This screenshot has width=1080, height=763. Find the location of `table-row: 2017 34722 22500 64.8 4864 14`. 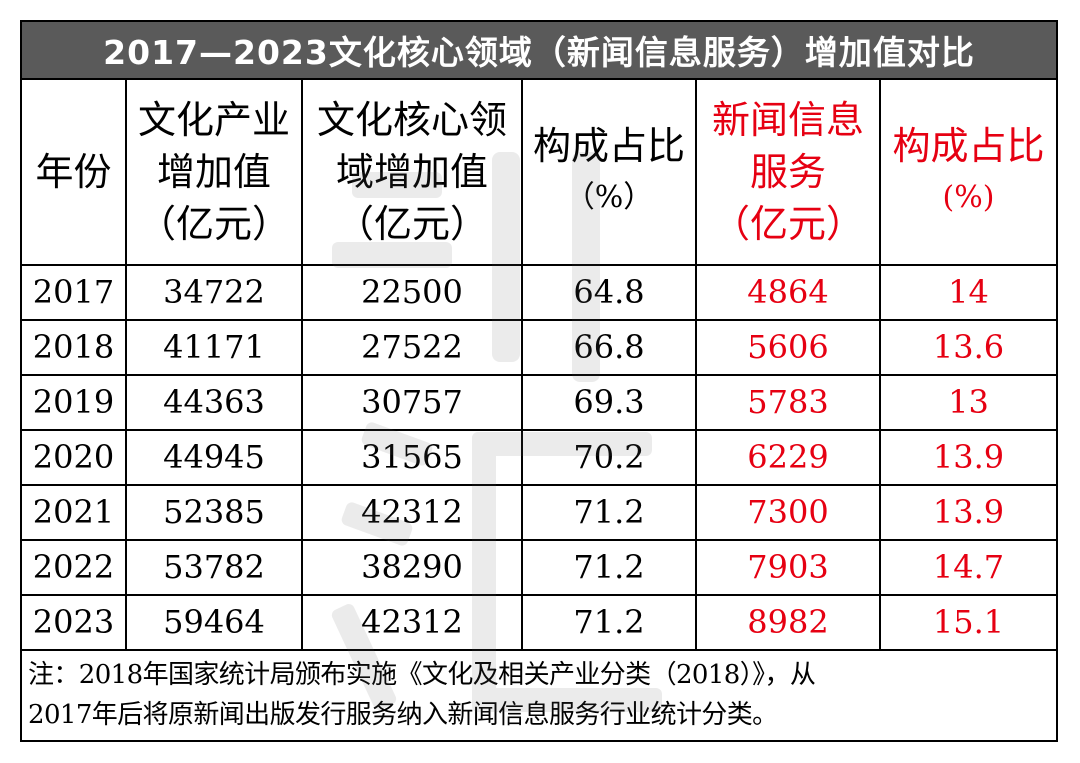

table-row: 2017 34722 22500 64.8 4864 14 is located at coordinates (539, 292).